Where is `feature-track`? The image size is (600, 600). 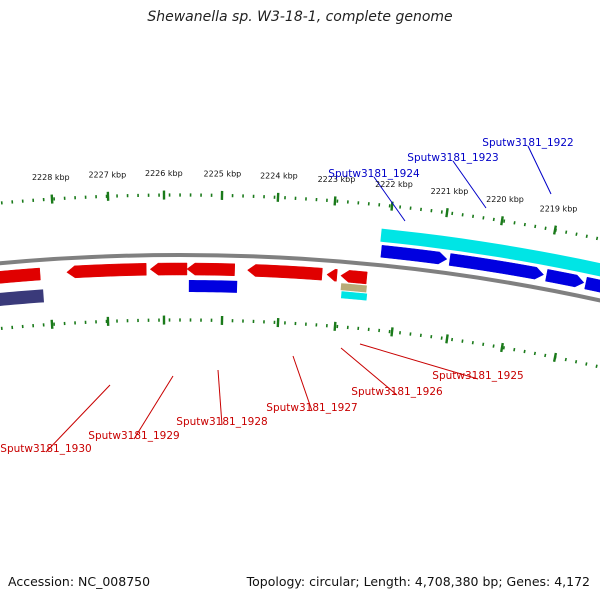
feature-track is located at coordinates (300, 267).